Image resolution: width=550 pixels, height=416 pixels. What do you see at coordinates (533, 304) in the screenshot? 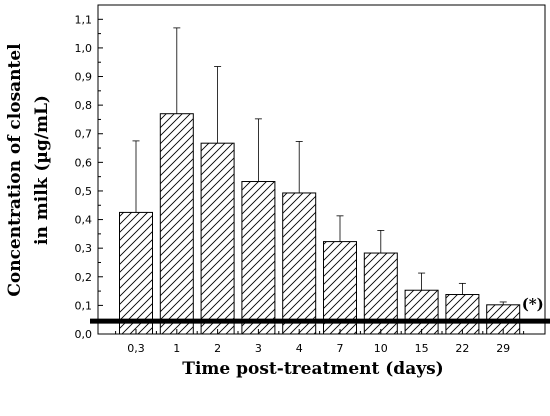
I see `annotation-asterisk: (*)` at bounding box center [533, 304].